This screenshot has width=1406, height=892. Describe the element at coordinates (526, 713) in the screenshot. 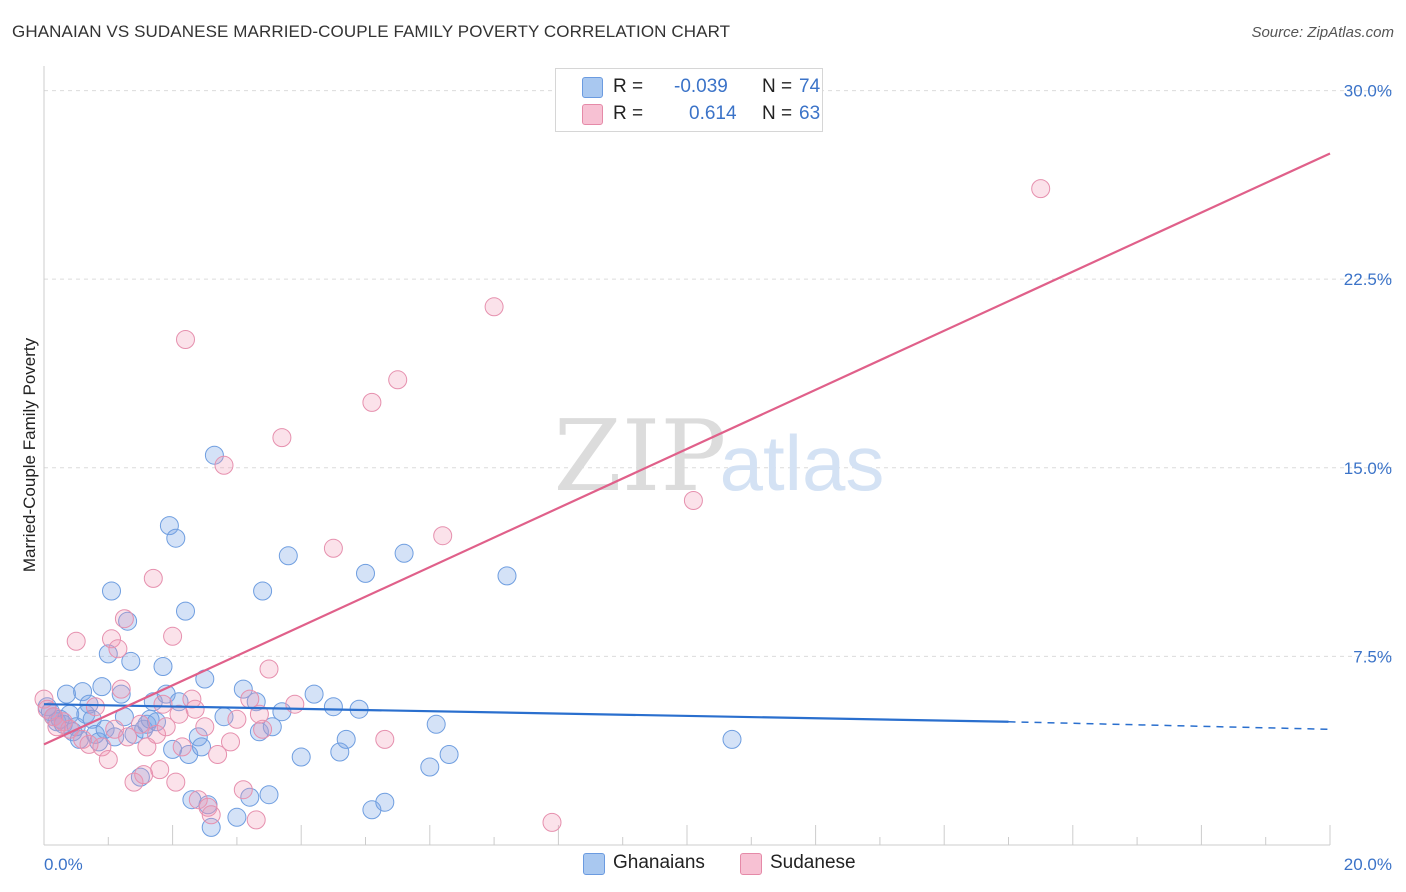

I see `trend-line-ghanaians` at that location.